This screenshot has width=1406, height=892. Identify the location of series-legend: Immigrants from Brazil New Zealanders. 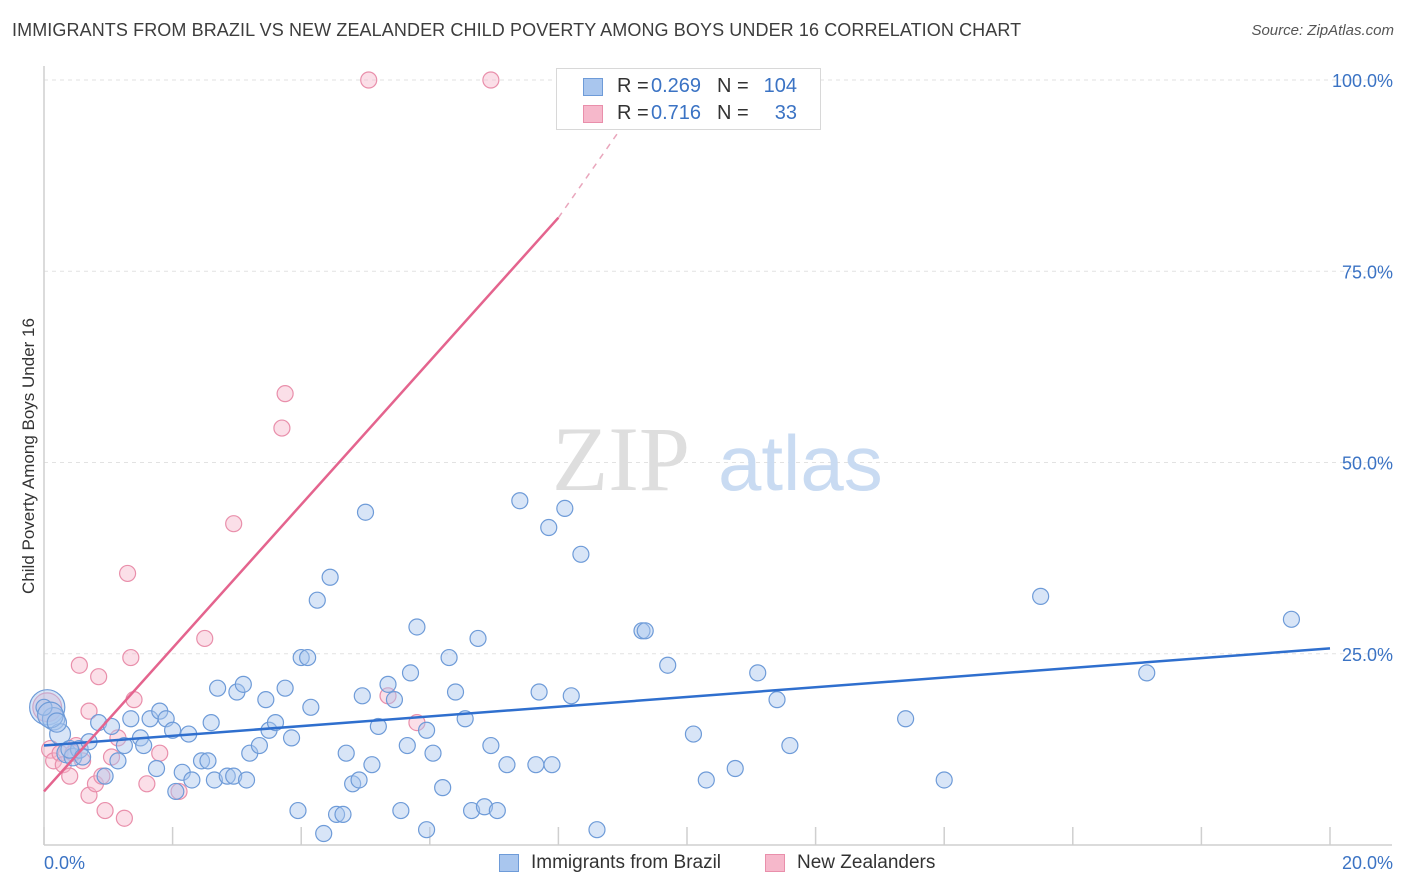
(703, 864).